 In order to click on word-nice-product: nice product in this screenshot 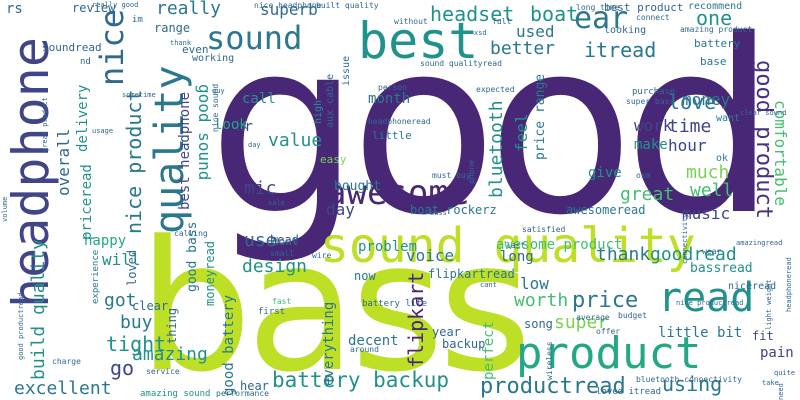, I will do `click(134, 162)`.